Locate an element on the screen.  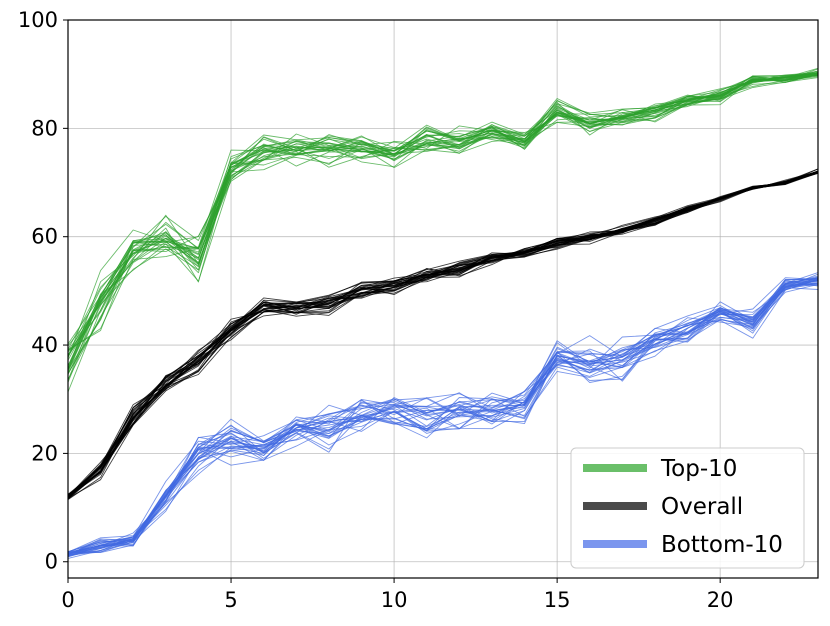
y-tick-label: 60 is located at coordinates (44, 237).